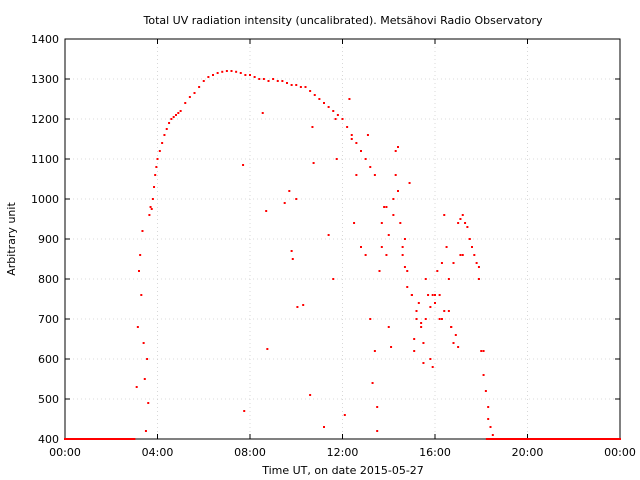  Describe the element at coordinates (342, 470) in the screenshot. I see `x-axis-label: Time UT, on date 2015-05-27` at that location.